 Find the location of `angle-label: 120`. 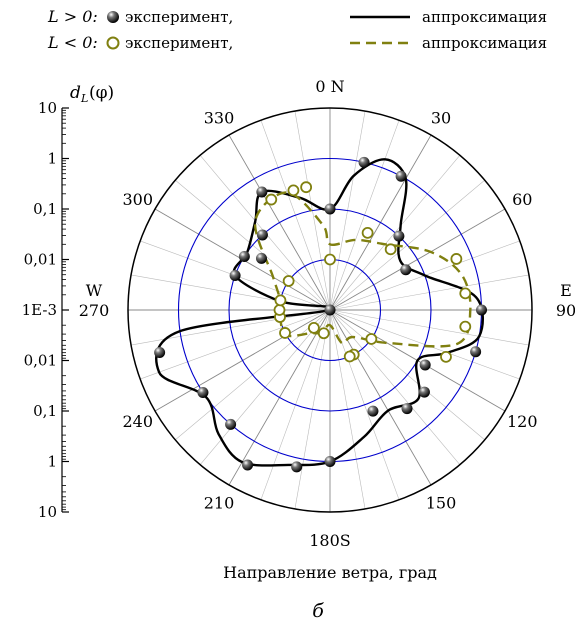

angle-label: 120 is located at coordinates (522, 421).